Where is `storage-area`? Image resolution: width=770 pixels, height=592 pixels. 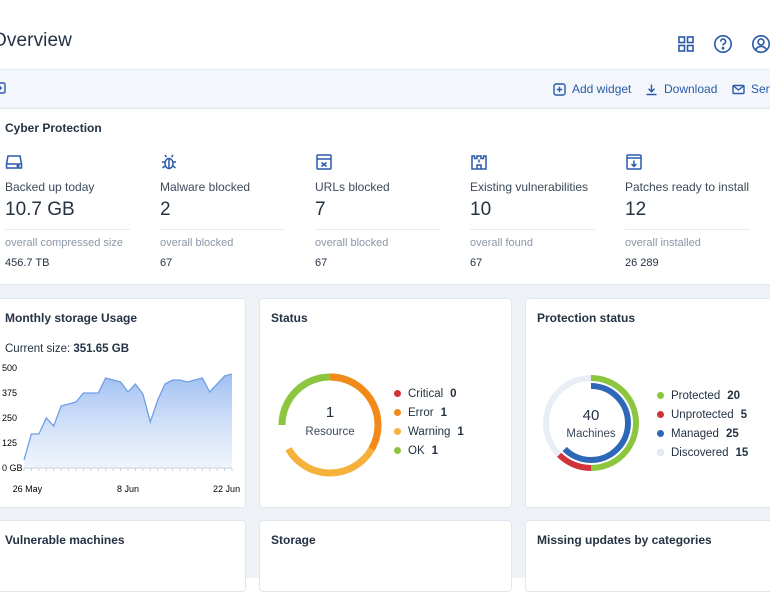 storage-area is located at coordinates (128, 421).